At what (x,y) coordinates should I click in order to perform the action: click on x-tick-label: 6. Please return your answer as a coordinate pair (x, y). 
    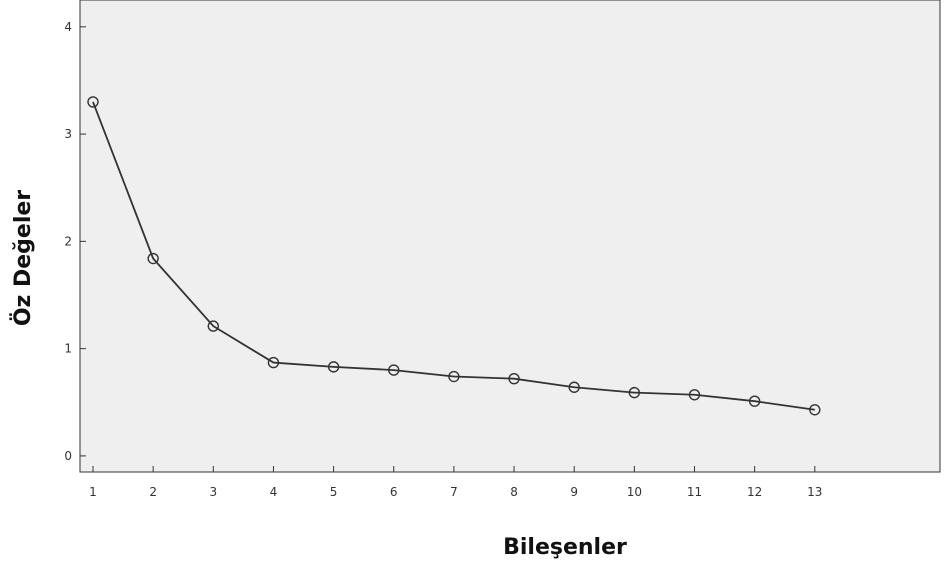
    Looking at the image, I should click on (394, 492).